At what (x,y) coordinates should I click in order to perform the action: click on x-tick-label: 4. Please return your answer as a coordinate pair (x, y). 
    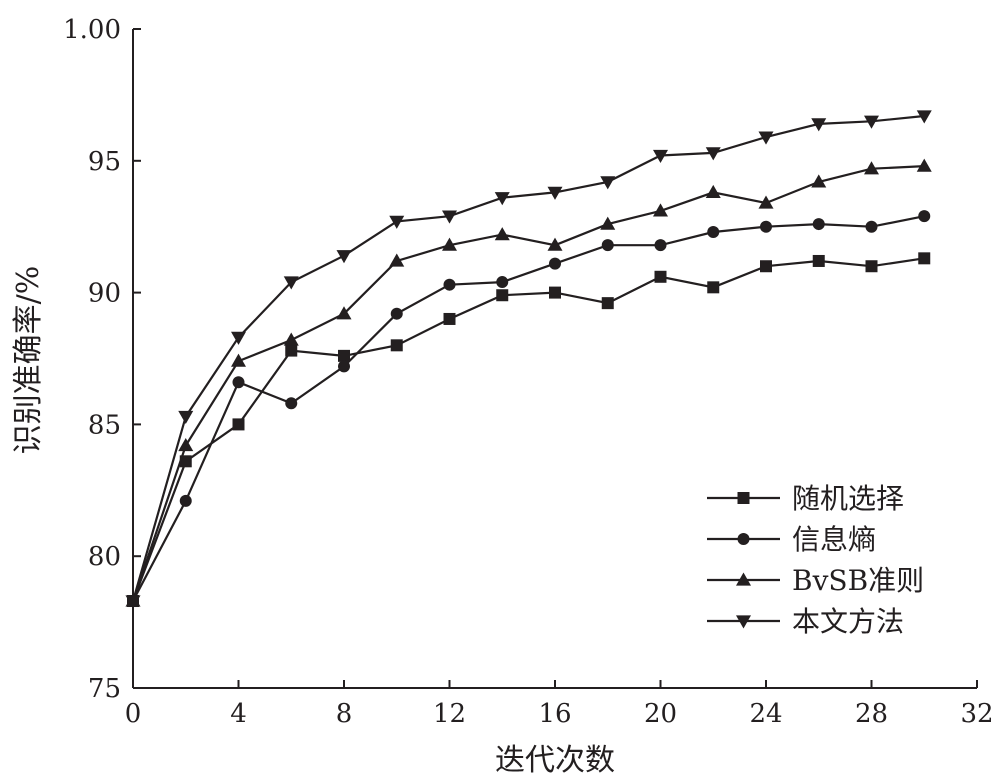
    Looking at the image, I should click on (238, 714).